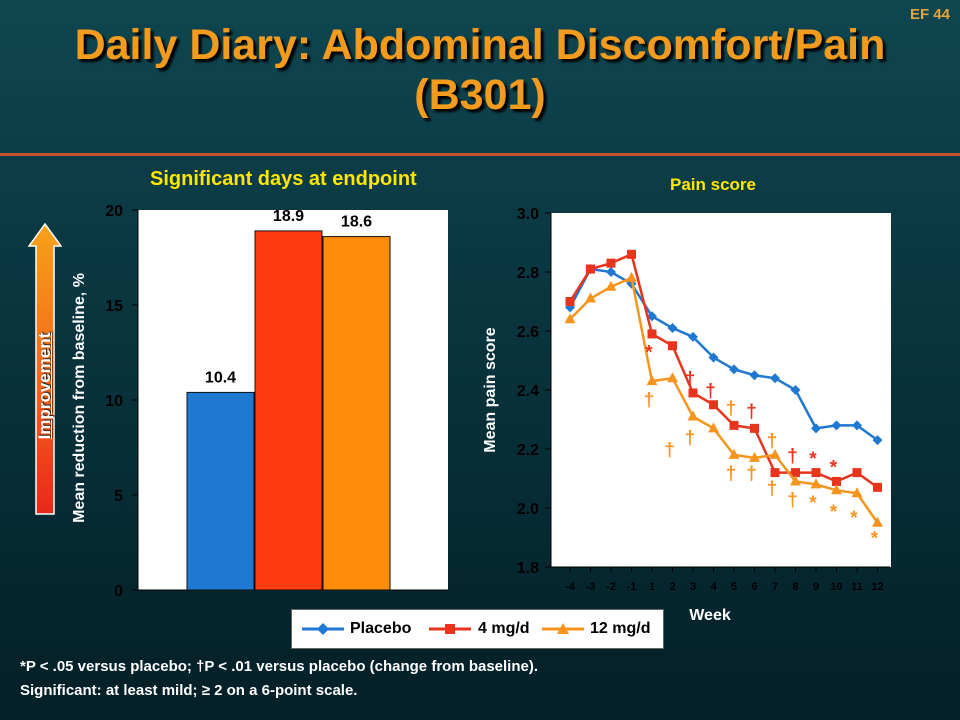  Describe the element at coordinates (480, 95) in the screenshot. I see `title-line-2: (B301)` at that location.